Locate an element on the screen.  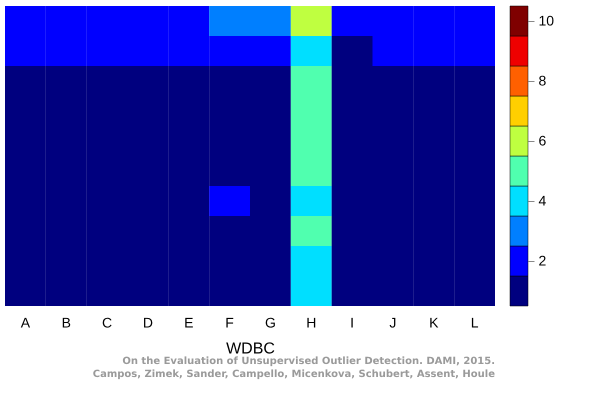
text: On the Evaluation of Unsupervised Outlier Detection. DAMI, 2015. is located at coordinates (308, 361).